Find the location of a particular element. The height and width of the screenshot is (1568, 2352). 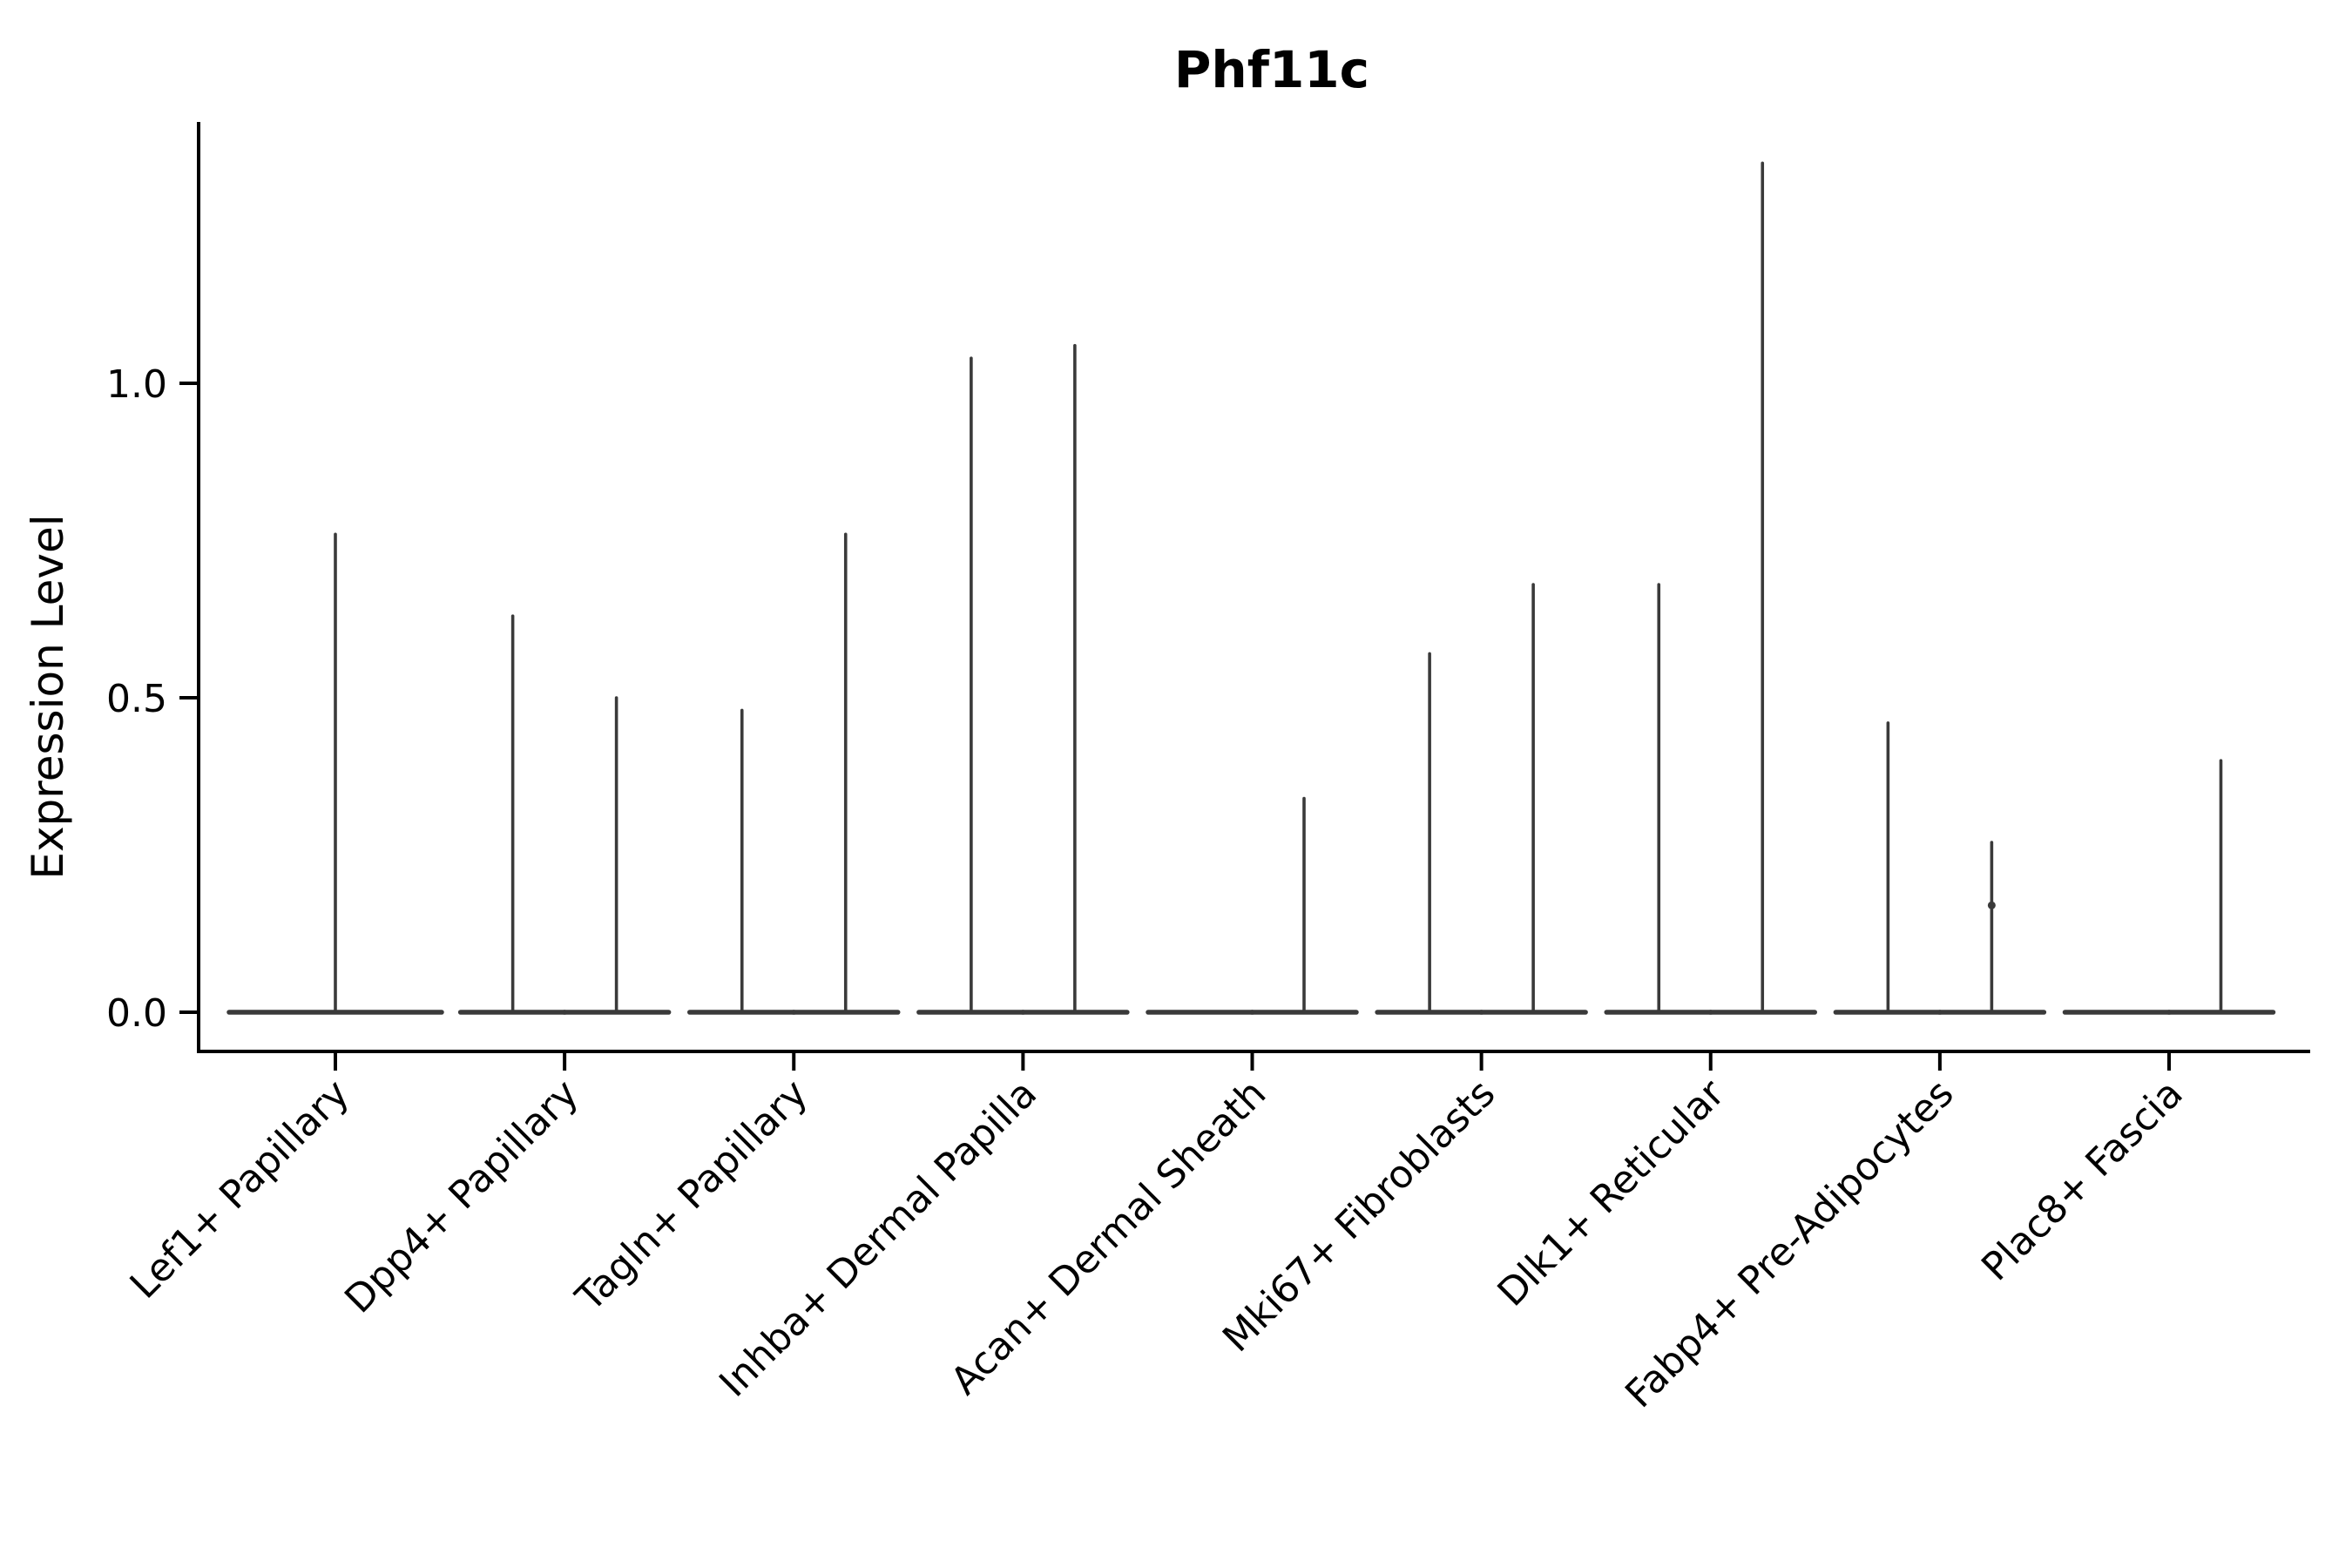

y-axis-label: Expression Level is located at coordinates (48, 697).